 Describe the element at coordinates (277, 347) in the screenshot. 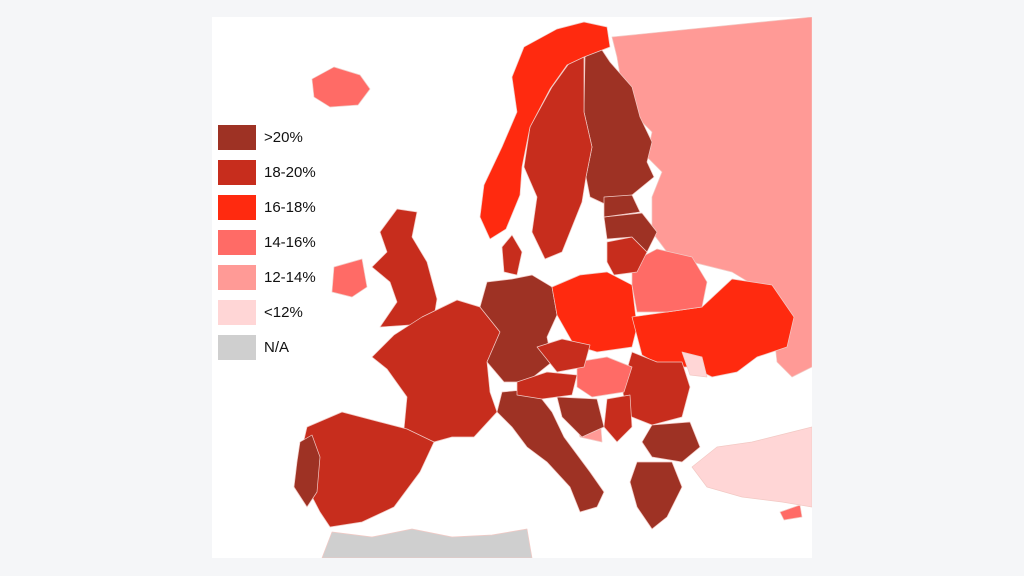

I see `legend-label: N/A` at that location.